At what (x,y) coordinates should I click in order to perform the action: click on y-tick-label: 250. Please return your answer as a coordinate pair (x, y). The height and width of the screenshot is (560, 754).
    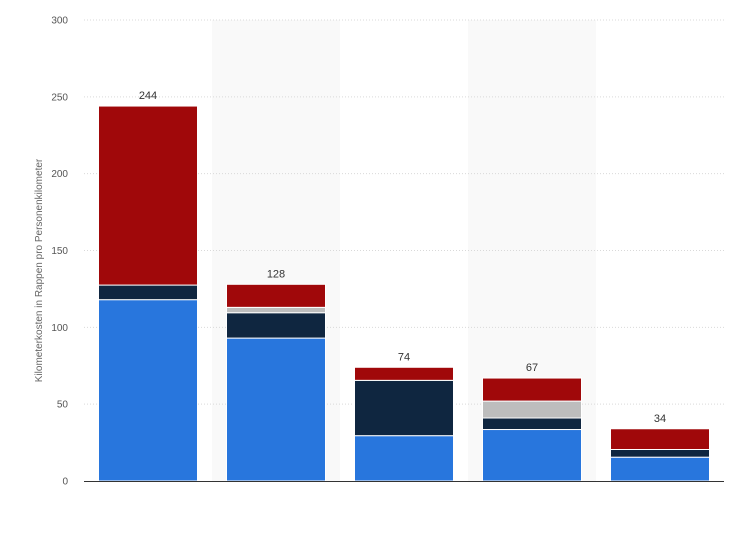
    Looking at the image, I should click on (59, 97).